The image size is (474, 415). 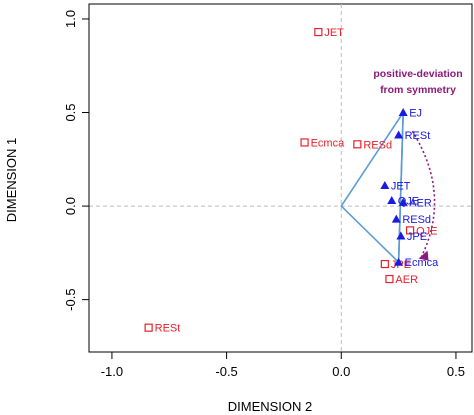 What do you see at coordinates (70, 19) in the screenshot?
I see `y-tick-label: 1.0` at bounding box center [70, 19].